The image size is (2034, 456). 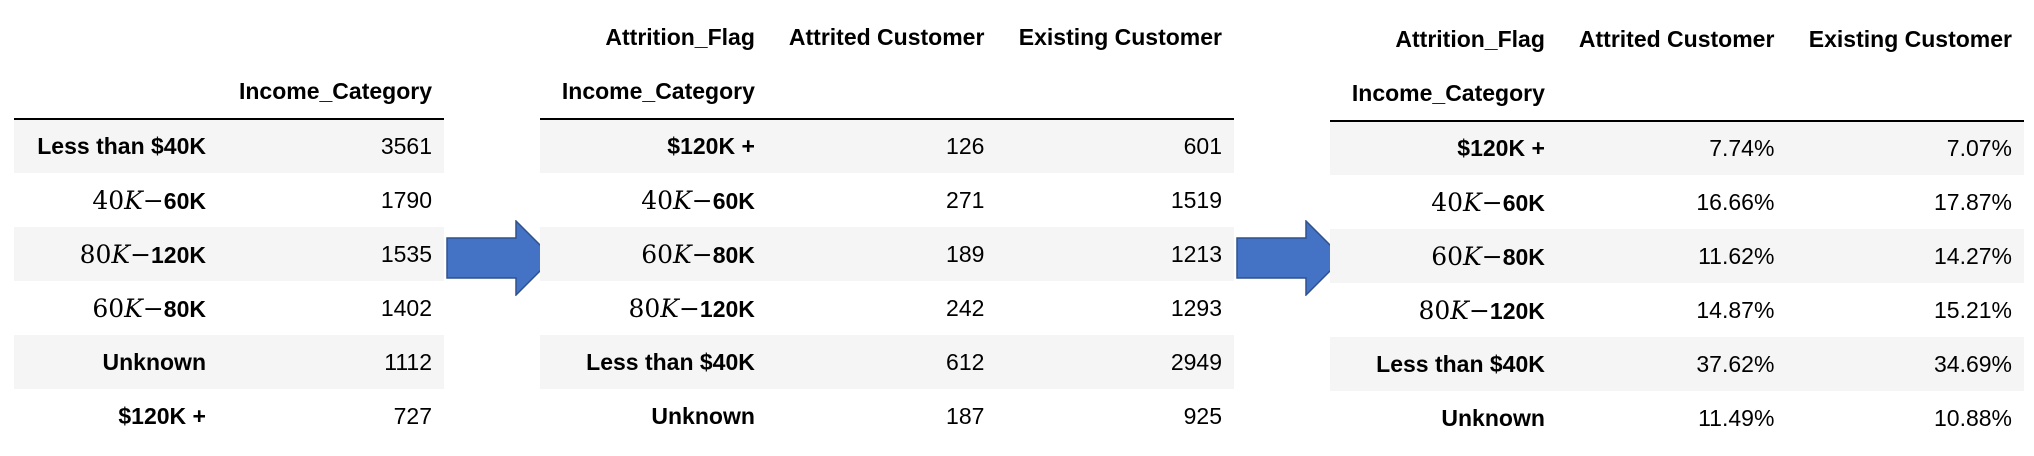 I want to click on table-row: 60K−80K 11.62% 14.27%, so click(x=1677, y=256).